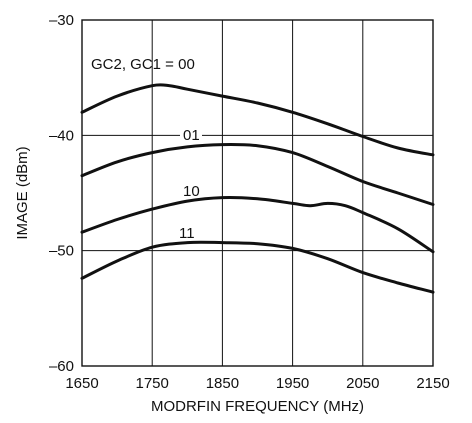  I want to click on y-tick-label: –60, so click(61, 366).